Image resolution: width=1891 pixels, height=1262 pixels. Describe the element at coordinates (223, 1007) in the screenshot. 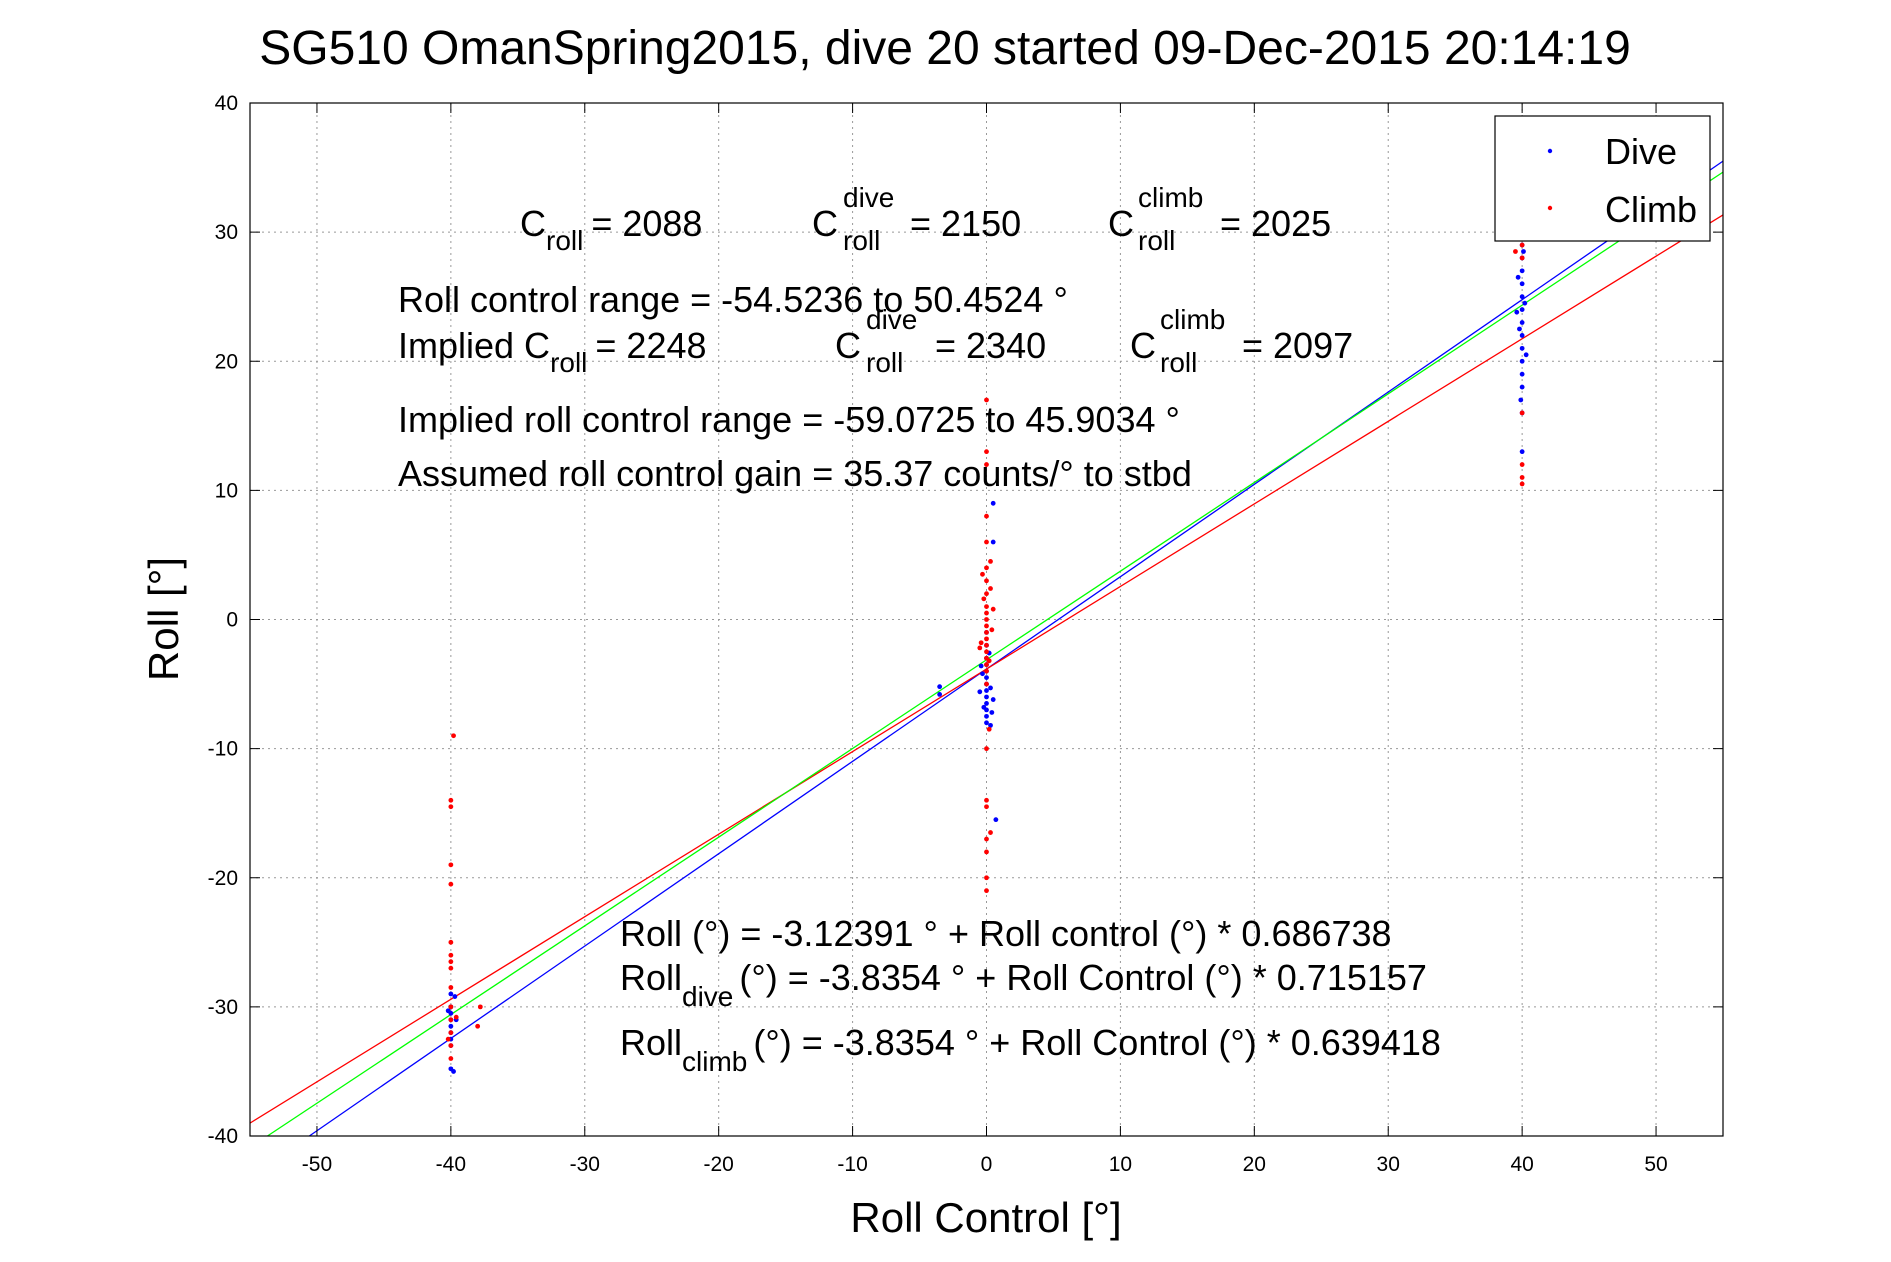

I see `y-tick-label: -30` at that location.